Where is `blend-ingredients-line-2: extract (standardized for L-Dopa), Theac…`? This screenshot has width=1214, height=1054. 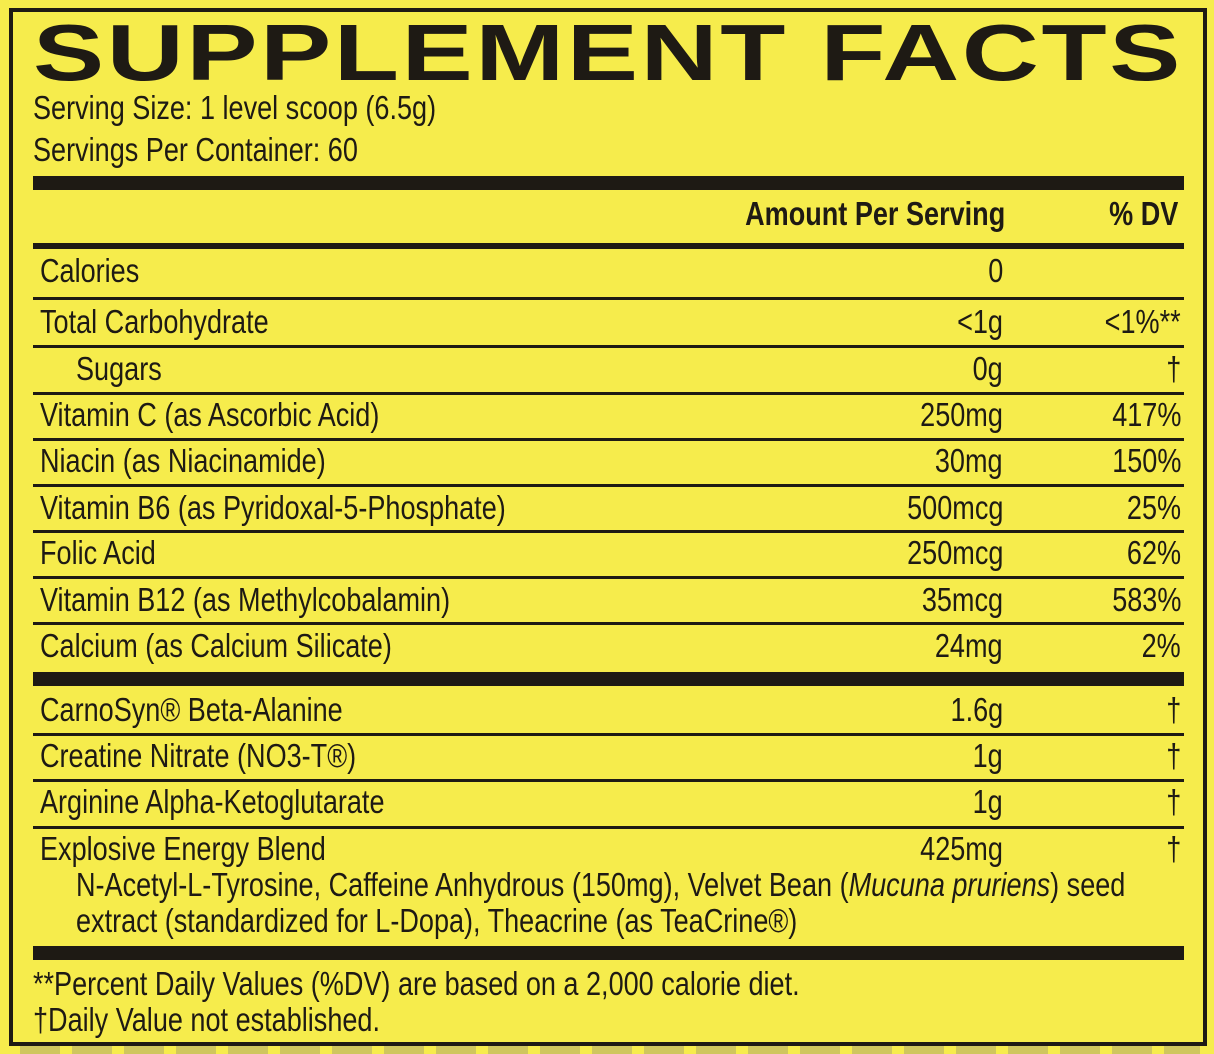
blend-ingredients-line-2: extract (standardized for L-Dopa), Theac… is located at coordinates (437, 920).